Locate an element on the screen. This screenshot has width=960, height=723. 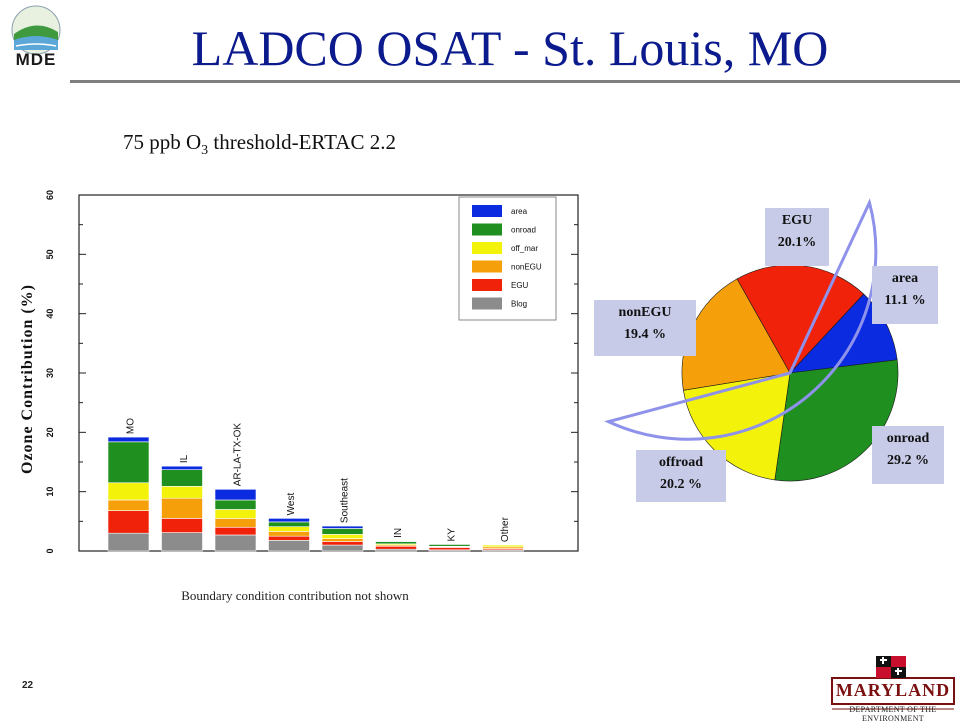
y-tick-label: 50 is located at coordinates (50, 254).